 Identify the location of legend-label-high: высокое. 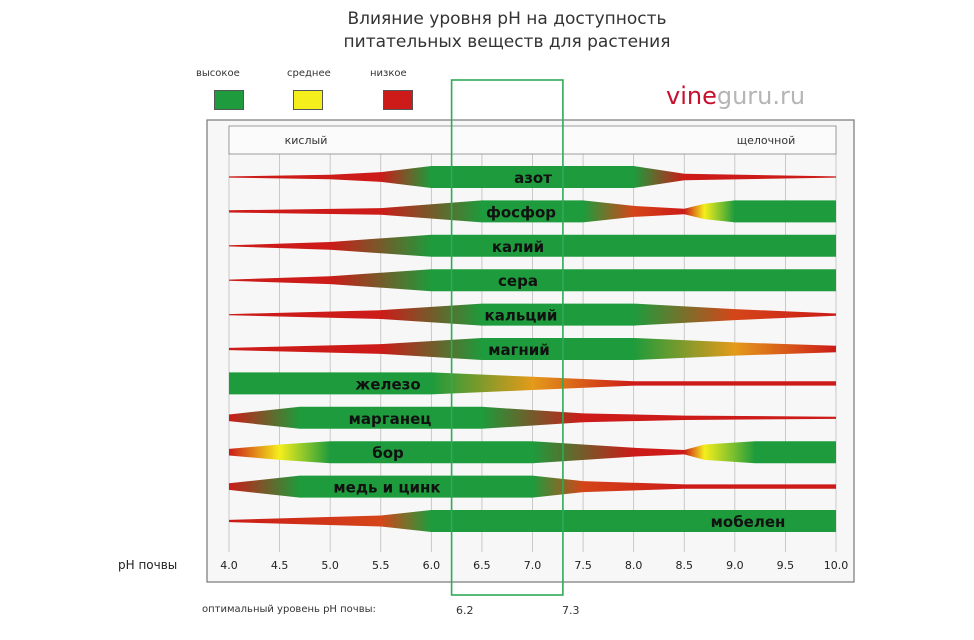
(218, 73).